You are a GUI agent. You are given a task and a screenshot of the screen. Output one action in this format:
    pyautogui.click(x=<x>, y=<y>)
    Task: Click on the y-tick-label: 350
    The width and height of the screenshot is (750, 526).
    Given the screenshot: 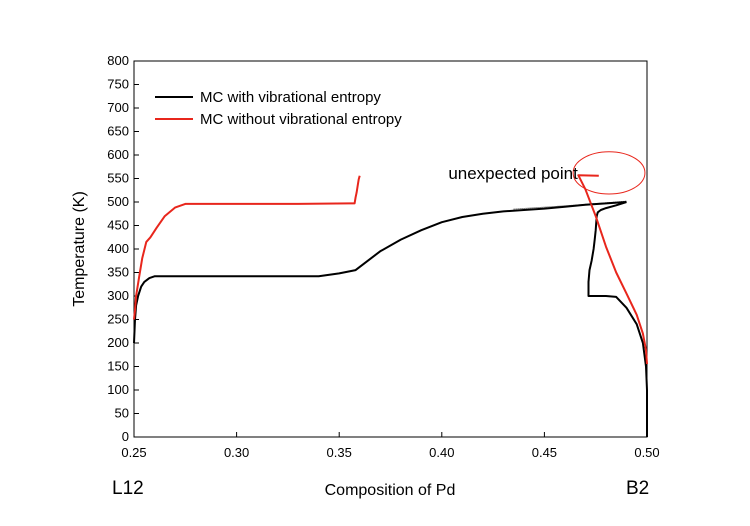 What is the action you would take?
    pyautogui.click(x=118, y=272)
    